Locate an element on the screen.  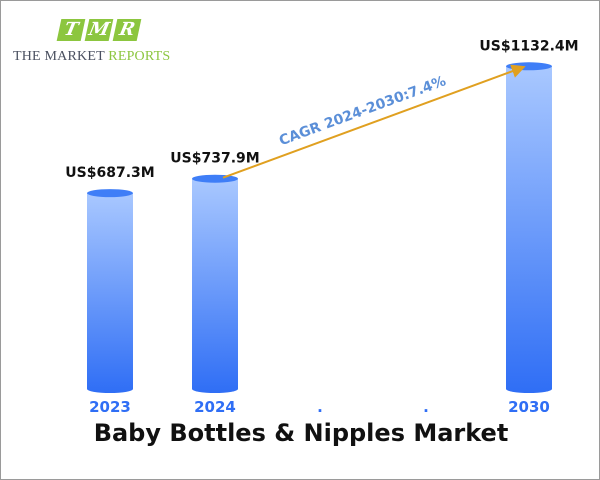
logo-wordmark: THE MARKET REPORTS is located at coordinates (91, 57).